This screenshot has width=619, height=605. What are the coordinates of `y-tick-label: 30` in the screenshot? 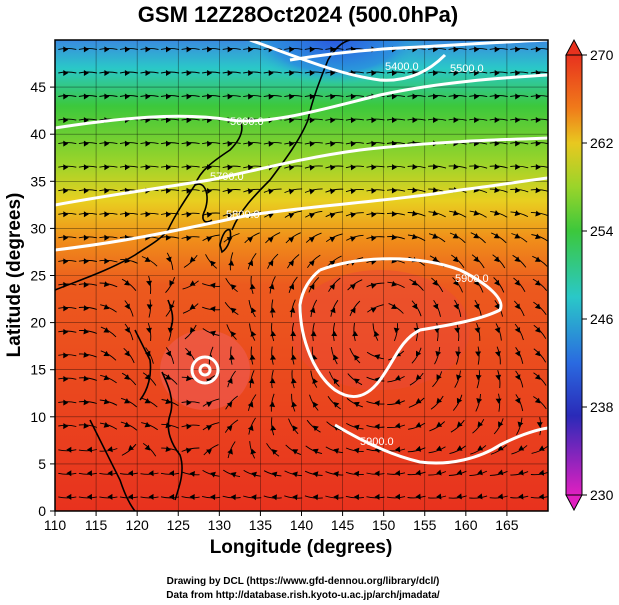 It's located at (38, 228).